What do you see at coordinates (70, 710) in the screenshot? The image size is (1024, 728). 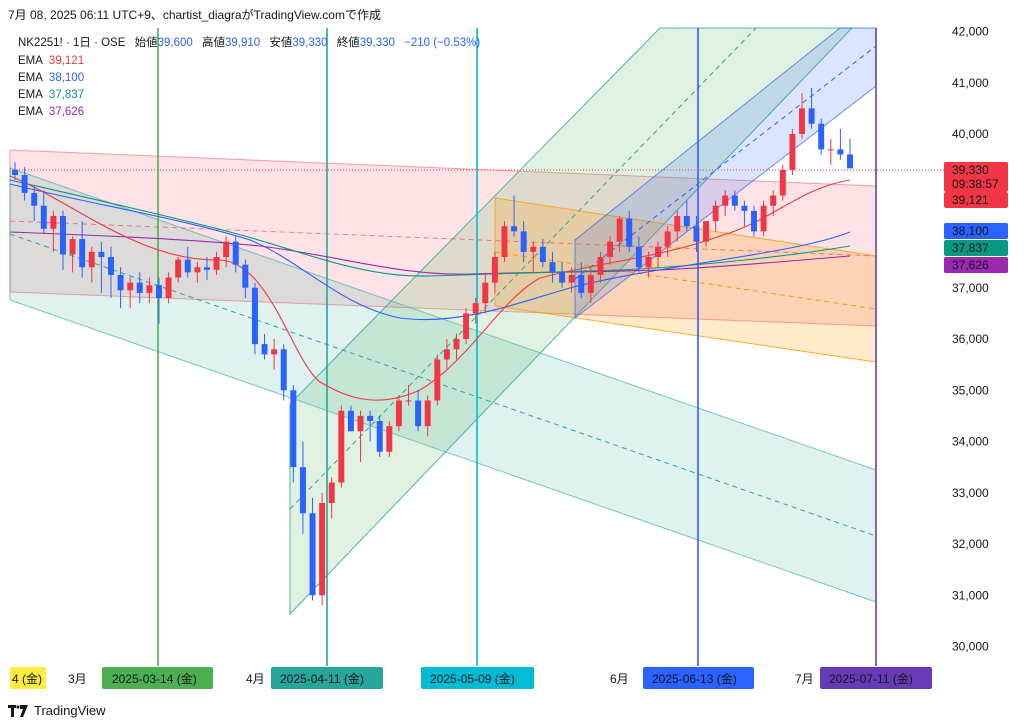 I see `footer-brand: TradingView` at bounding box center [70, 710].